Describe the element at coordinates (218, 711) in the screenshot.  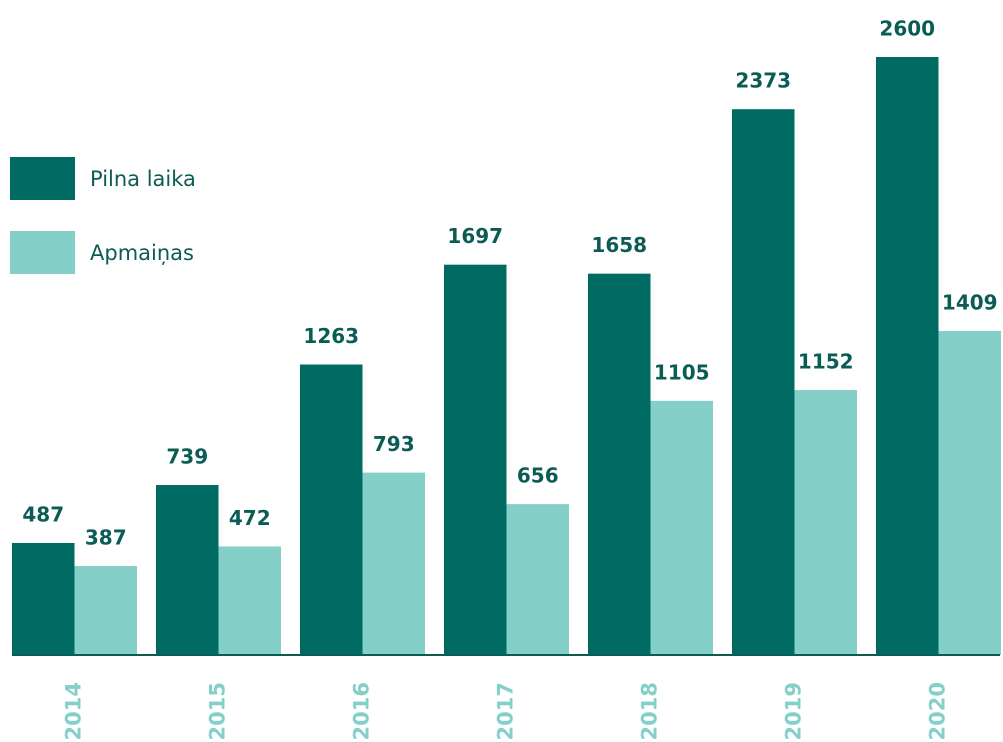
I see `x-tick-label: 2015` at that location.